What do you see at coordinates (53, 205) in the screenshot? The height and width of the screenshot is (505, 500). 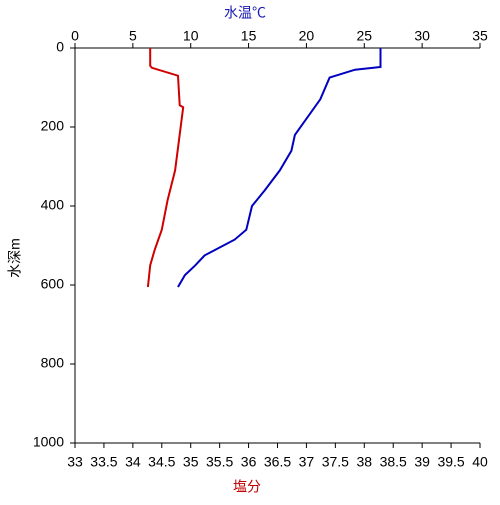 I see `y-tick-label: 400` at bounding box center [53, 205].